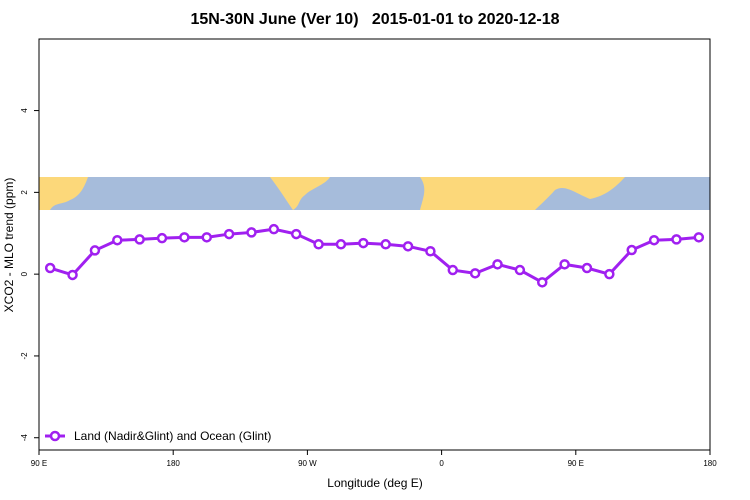 The image size is (750, 500). What do you see at coordinates (55, 436) in the screenshot?
I see `legend-marker` at bounding box center [55, 436].